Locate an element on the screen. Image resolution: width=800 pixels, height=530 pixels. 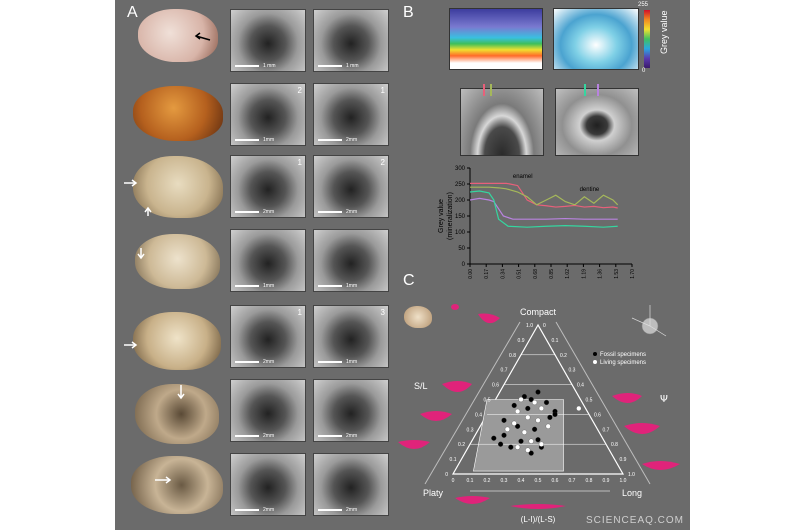
left-tick-label: 1.0 is located at coordinates (529, 326).